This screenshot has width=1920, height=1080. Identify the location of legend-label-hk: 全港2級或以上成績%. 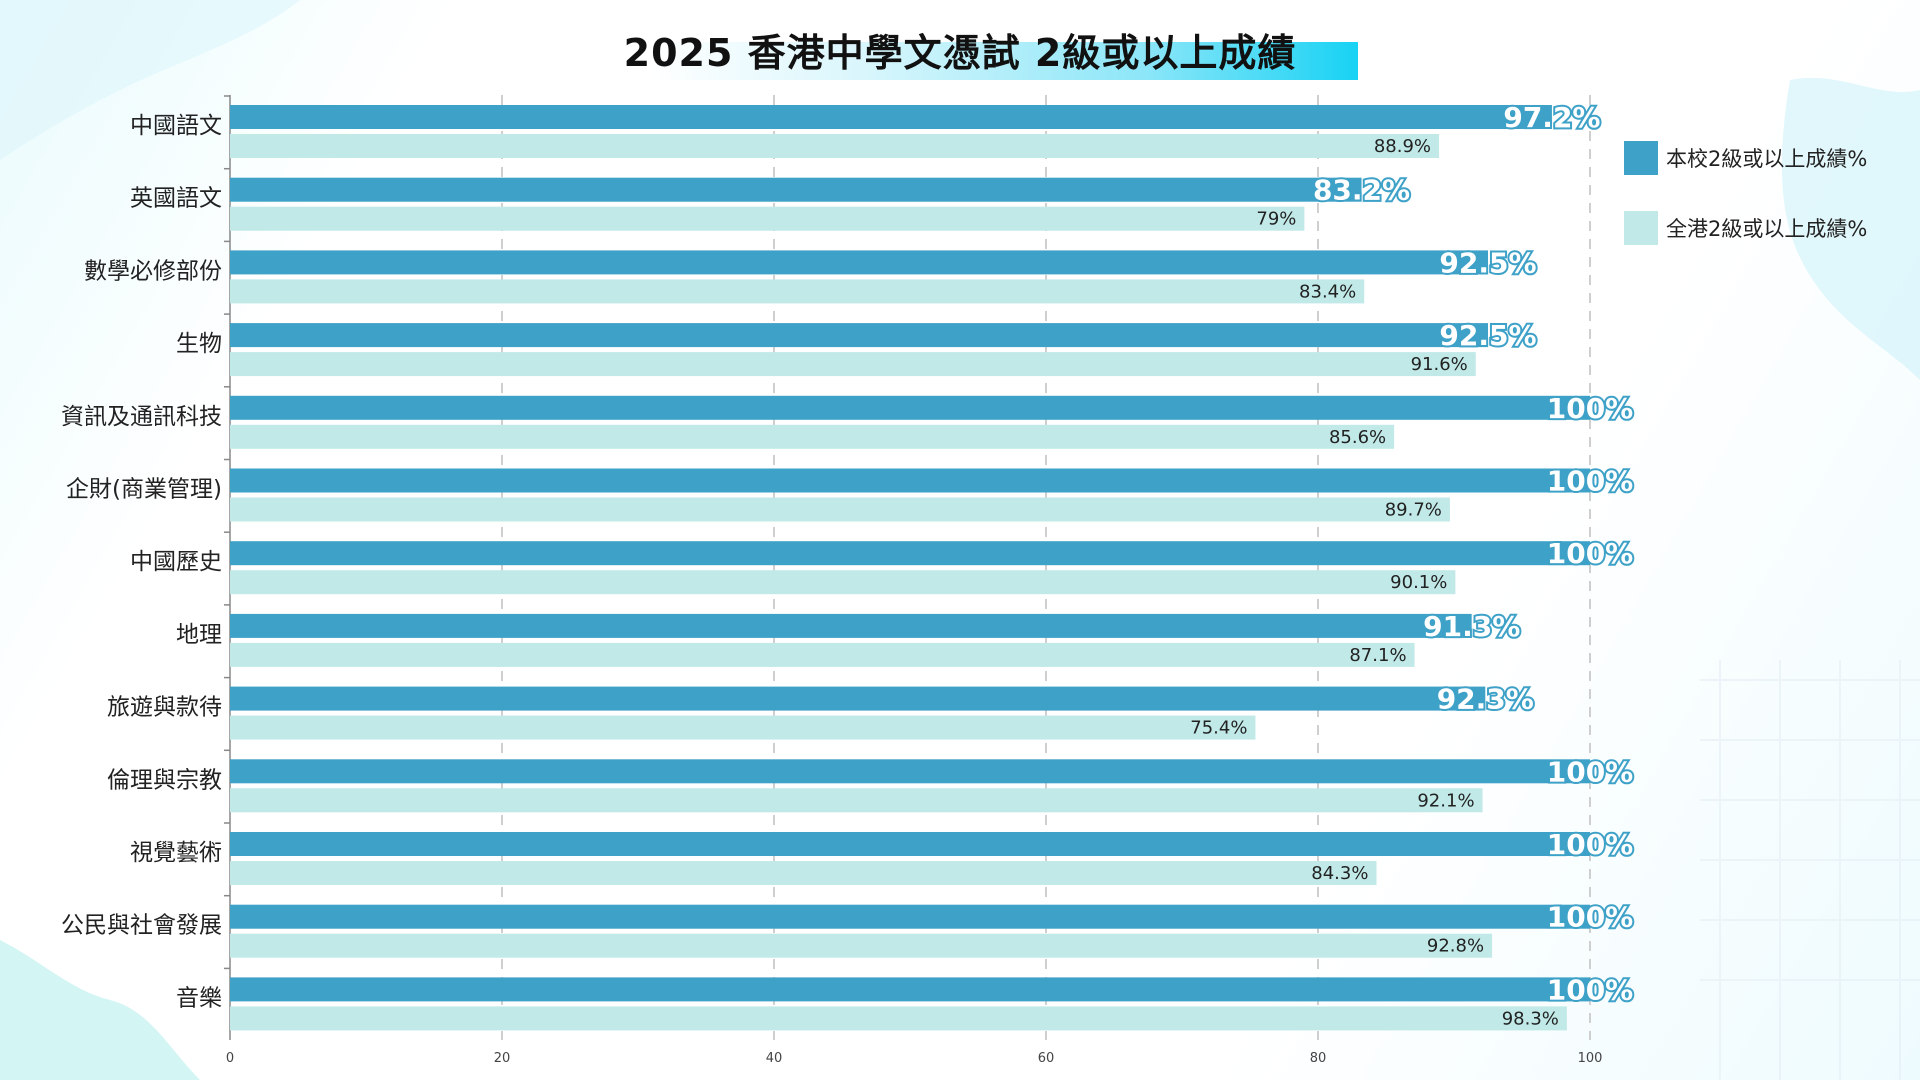
(1767, 229).